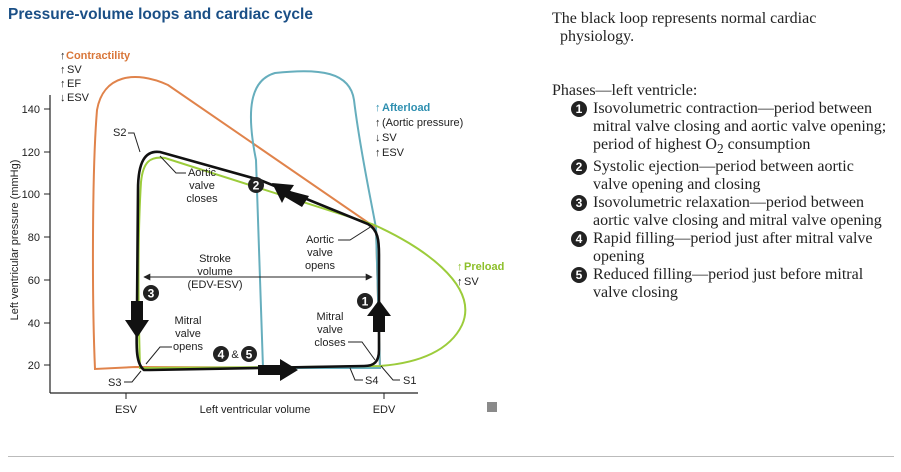  I want to click on aortic-closes-label: Aortic valve closes, so click(202, 186).